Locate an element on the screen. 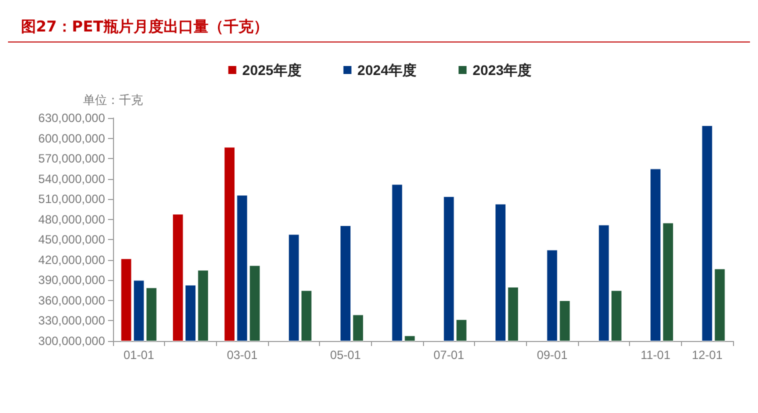  legend-label: 2023年度 is located at coordinates (502, 70).